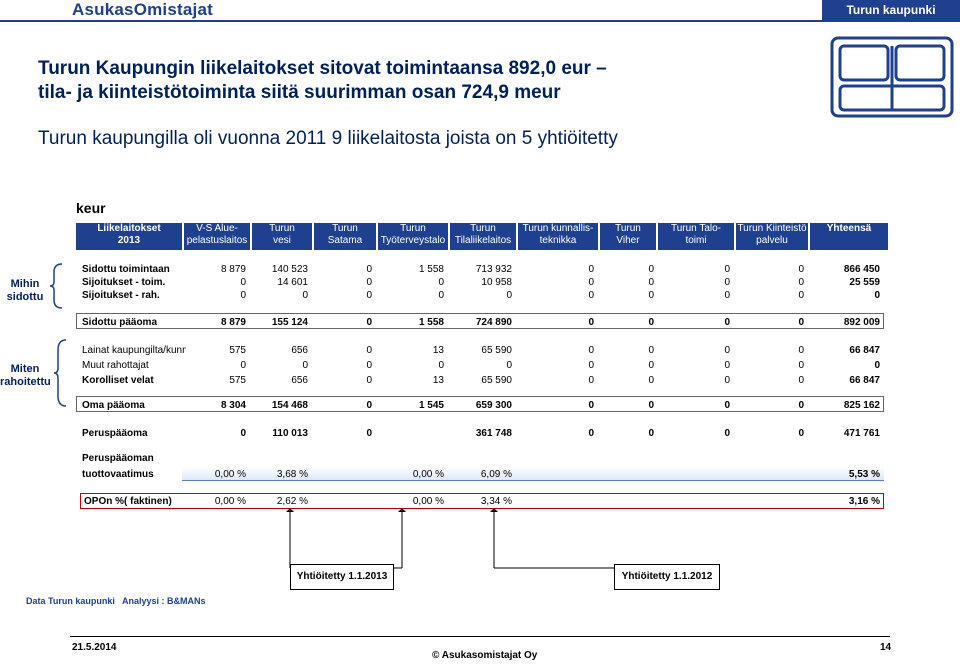  Describe the element at coordinates (56, 286) in the screenshot. I see `brace-icon` at that location.